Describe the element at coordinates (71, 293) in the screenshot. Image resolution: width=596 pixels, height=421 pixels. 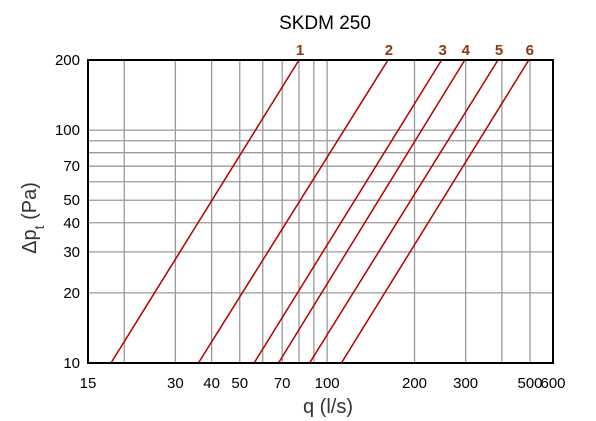
I see `y-tick-label: 20` at that location.